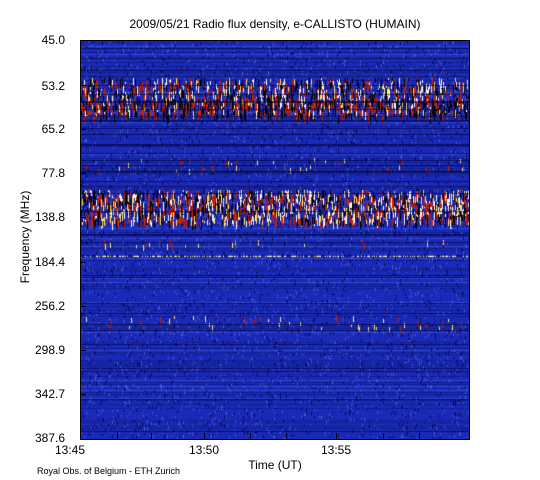 This screenshot has width=540, height=480. What do you see at coordinates (53, 129) in the screenshot?
I see `y-tick-label: 65.2` at bounding box center [53, 129].